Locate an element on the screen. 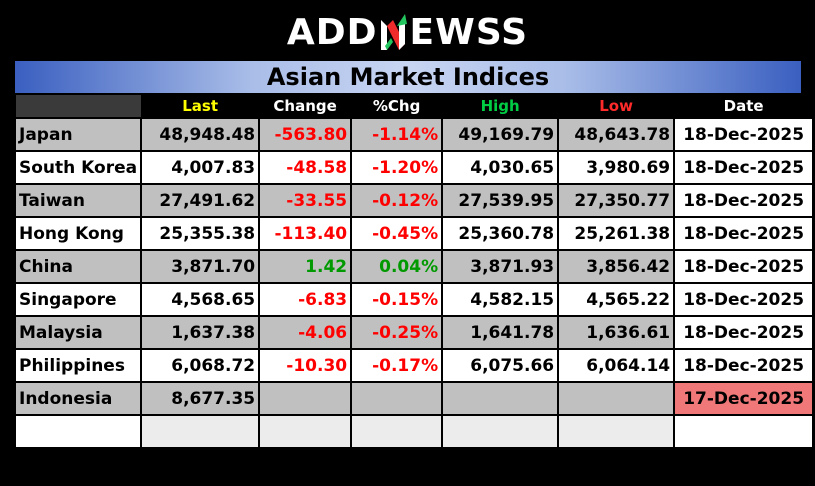 The height and width of the screenshot is (486, 815). cell-high is located at coordinates (500, 398).